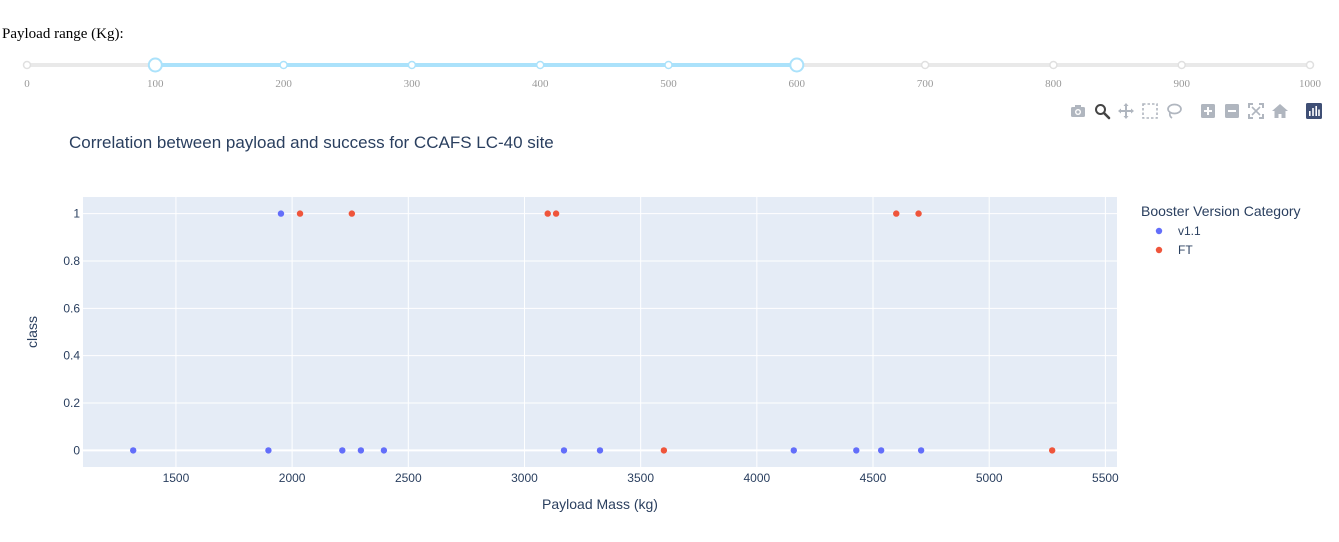  What do you see at coordinates (1232, 111) in the screenshot?
I see `zoom-out-icon` at bounding box center [1232, 111].